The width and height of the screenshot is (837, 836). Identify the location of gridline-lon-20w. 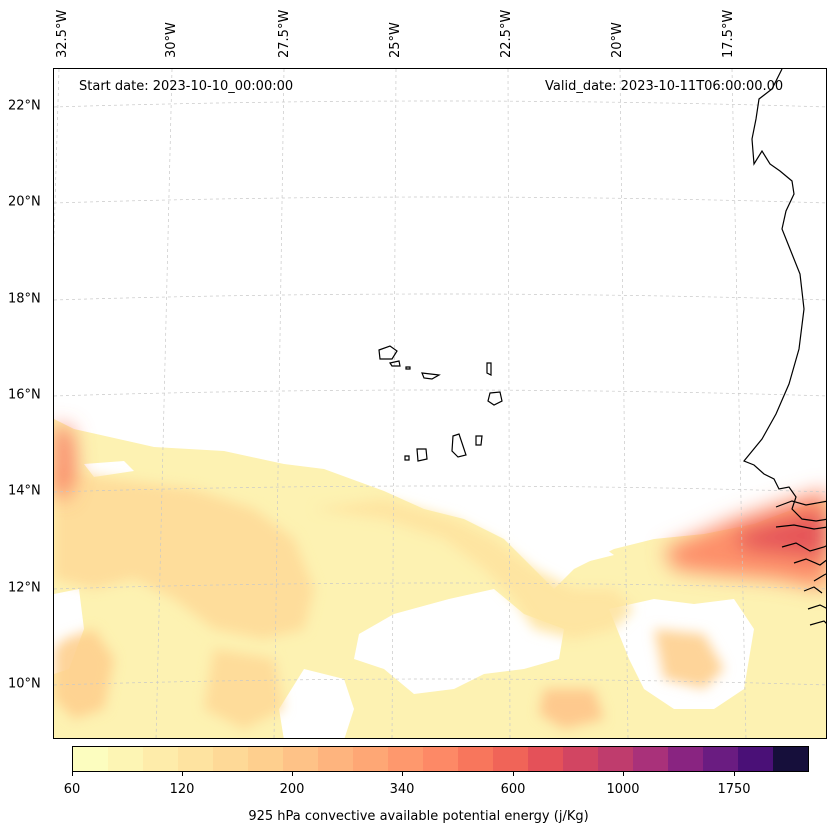
(624, 403).